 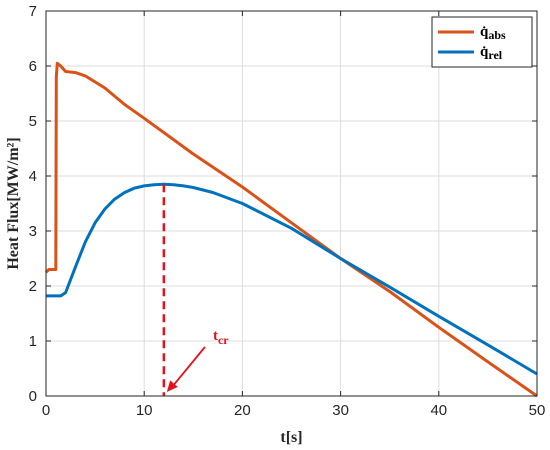 I want to click on x-tick-label: 10, so click(x=144, y=410).